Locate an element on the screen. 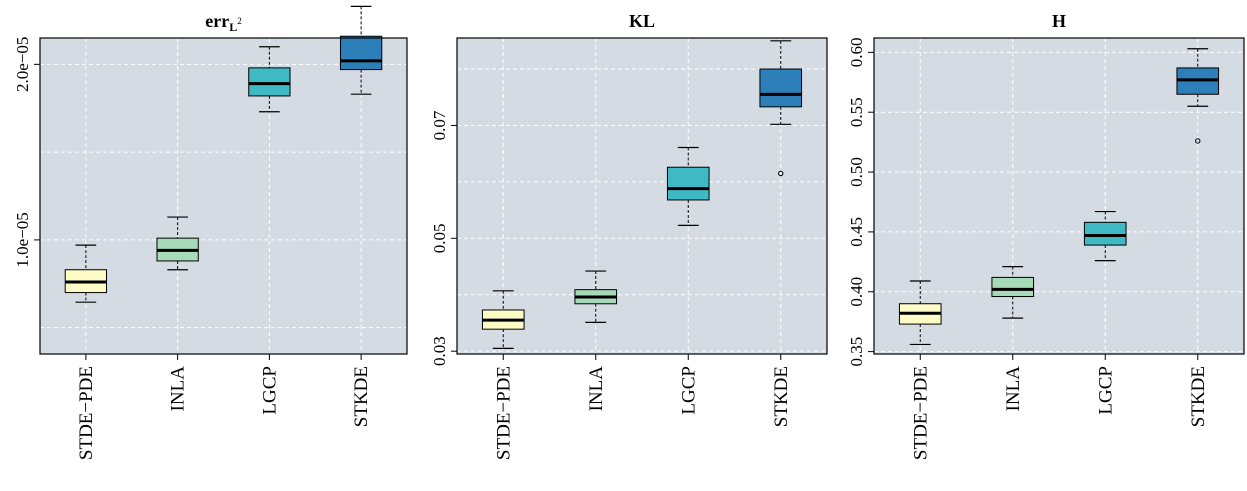 The width and height of the screenshot is (1247, 491). y-tick-label: 0.60 is located at coordinates (856, 52).